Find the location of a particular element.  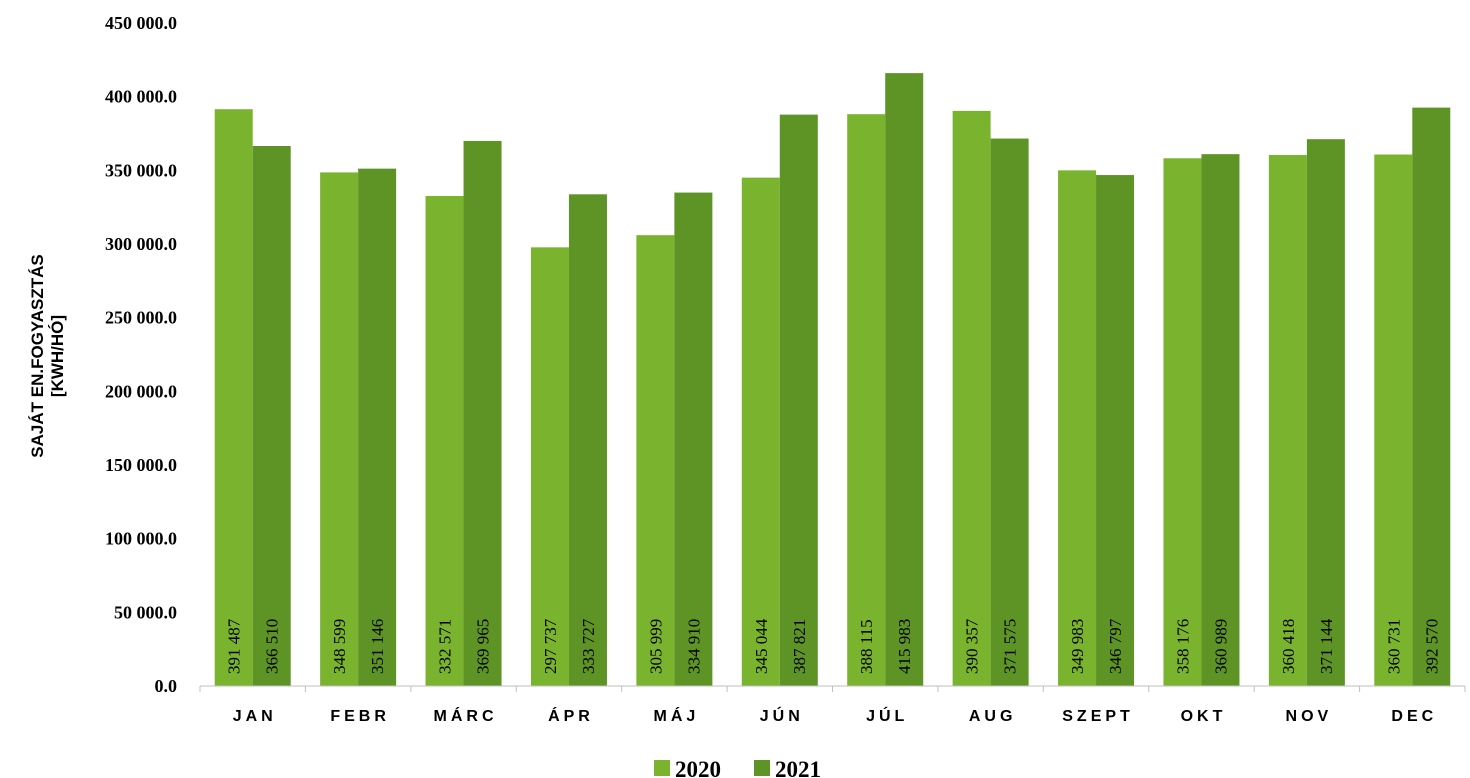

data-label-2021-okt: 360 989 is located at coordinates (1220, 646).